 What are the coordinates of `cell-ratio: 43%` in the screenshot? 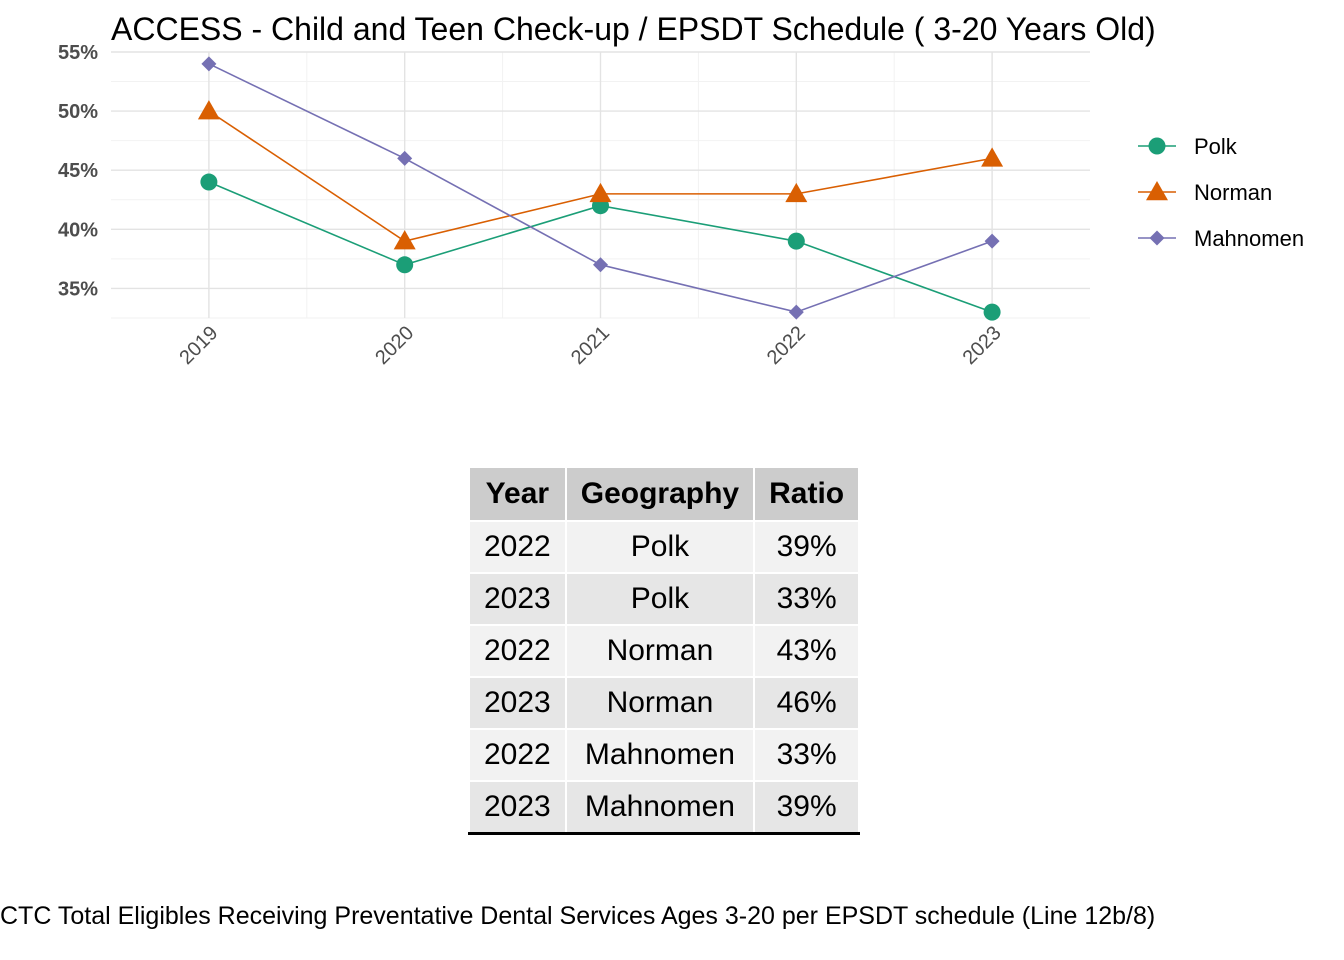 It's located at (807, 651).